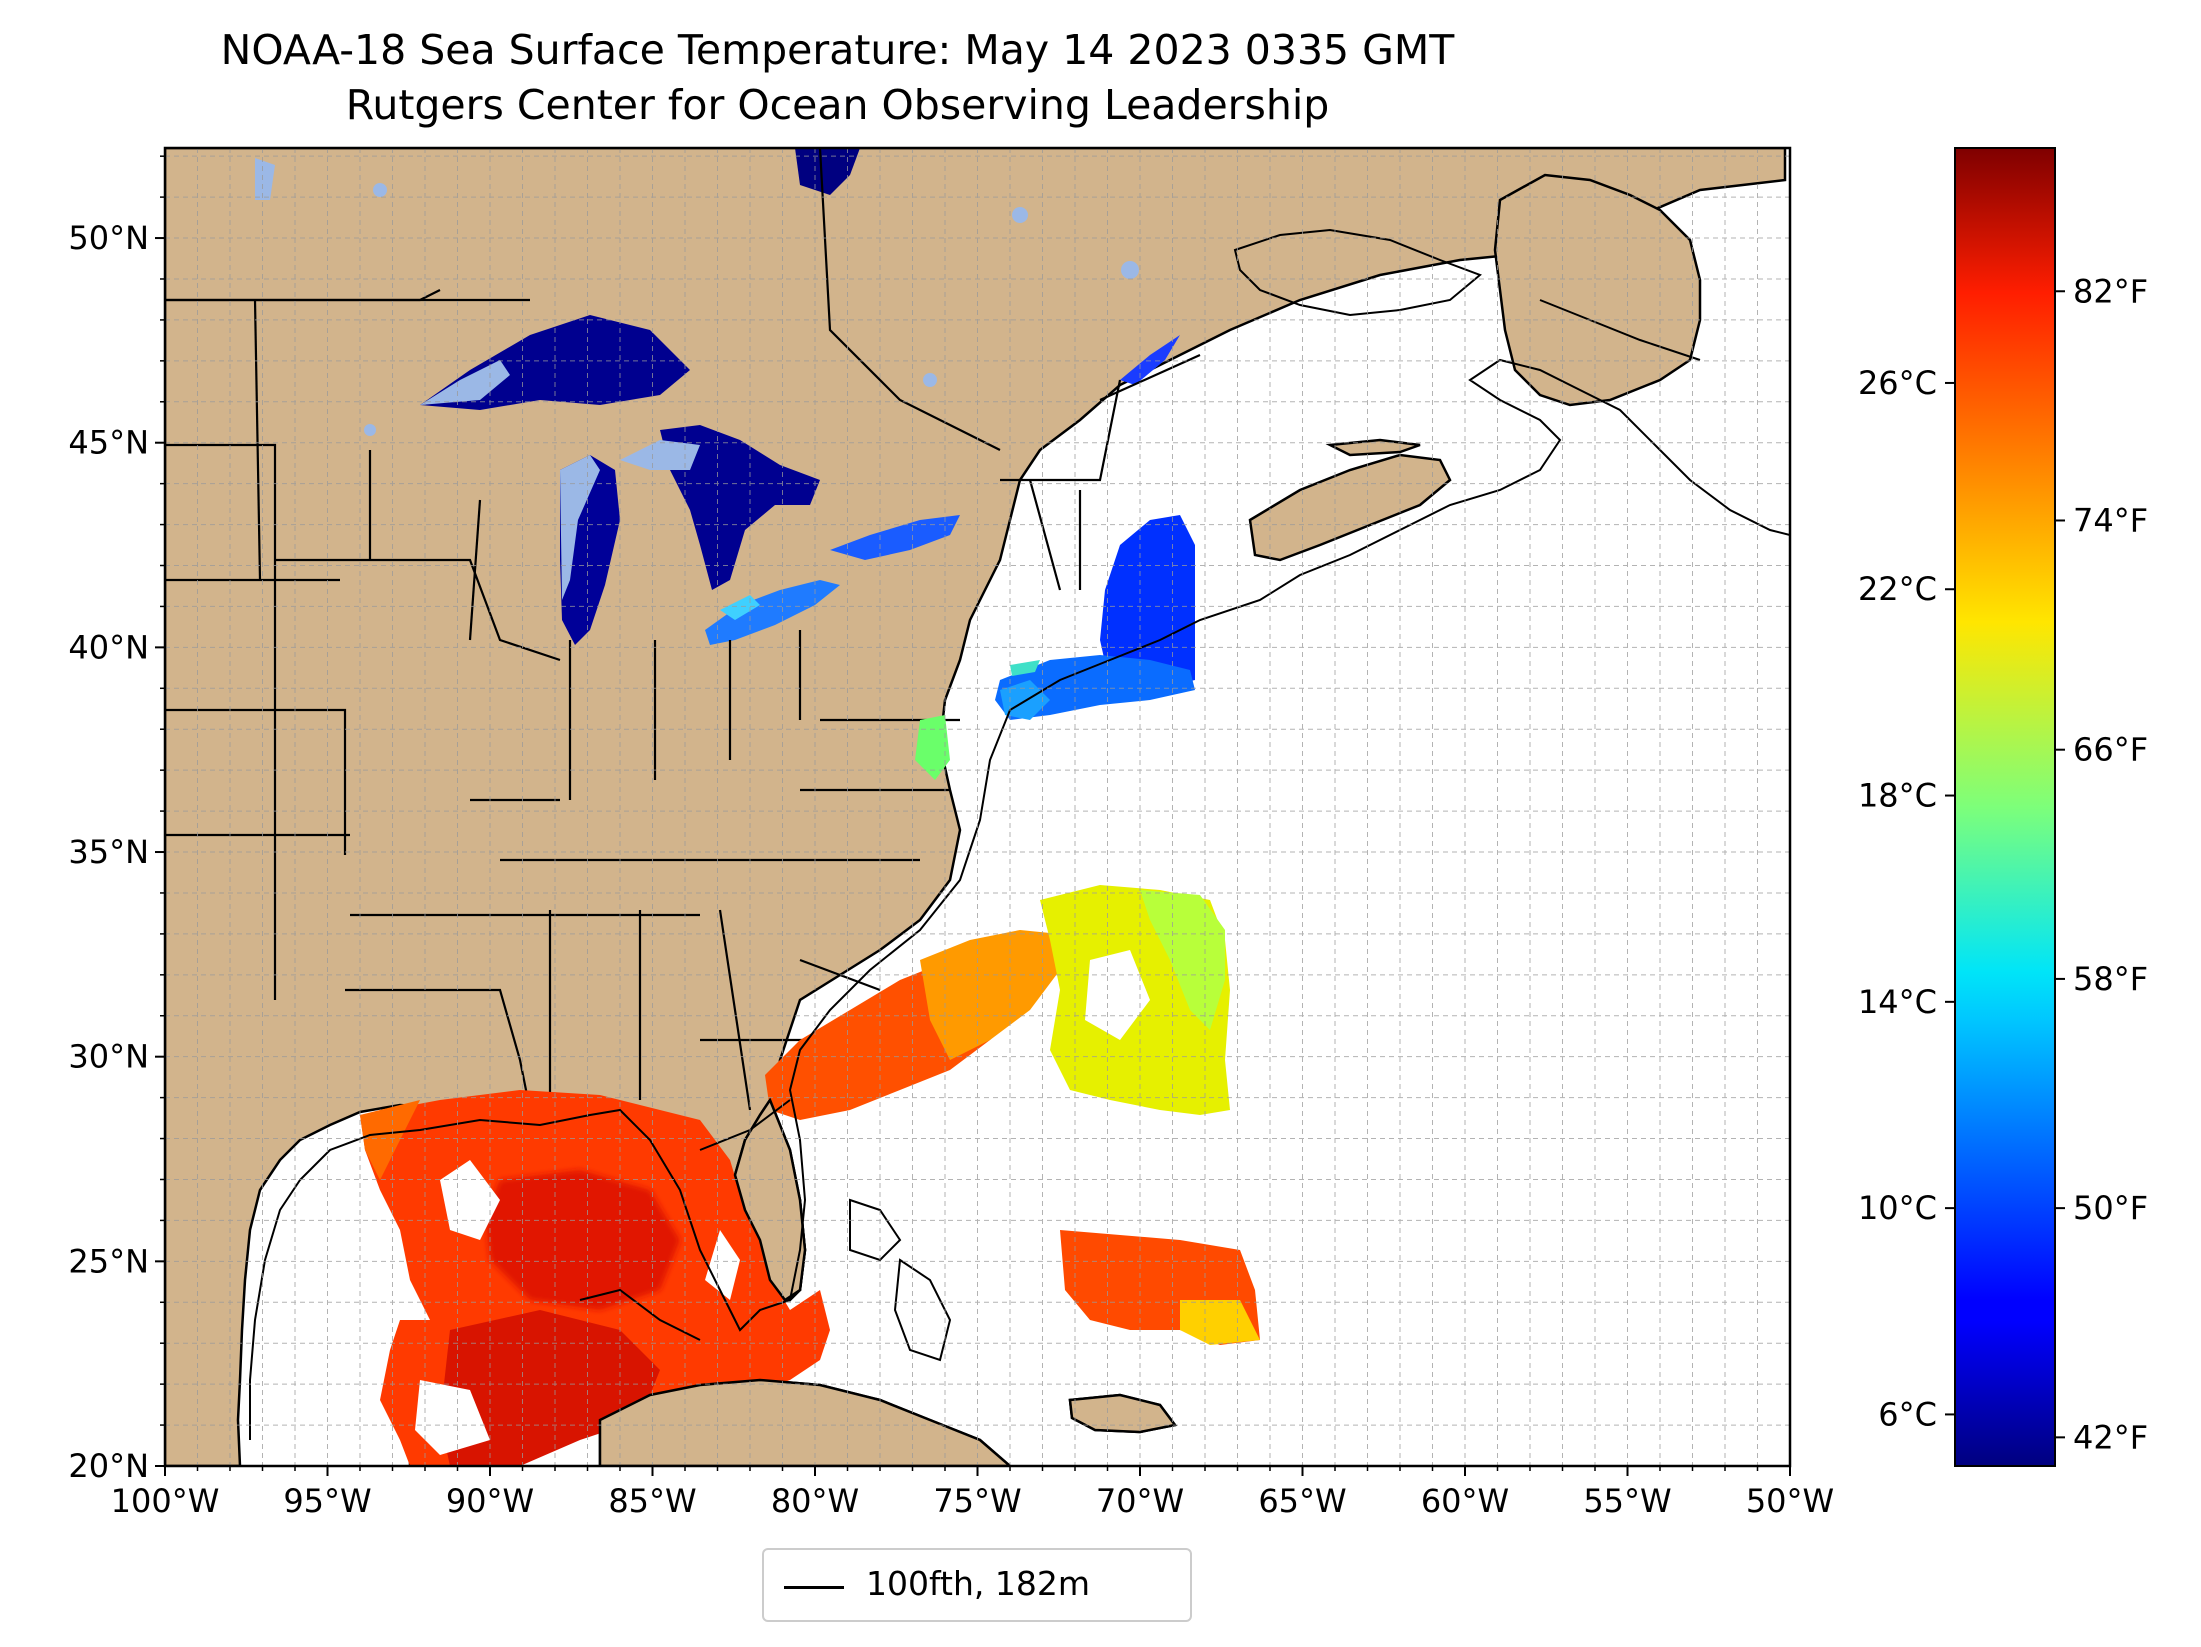 Image resolution: width=2201 pixels, height=1647 pixels. I want to click on sst-sargasso-green, so click(1182, 960).